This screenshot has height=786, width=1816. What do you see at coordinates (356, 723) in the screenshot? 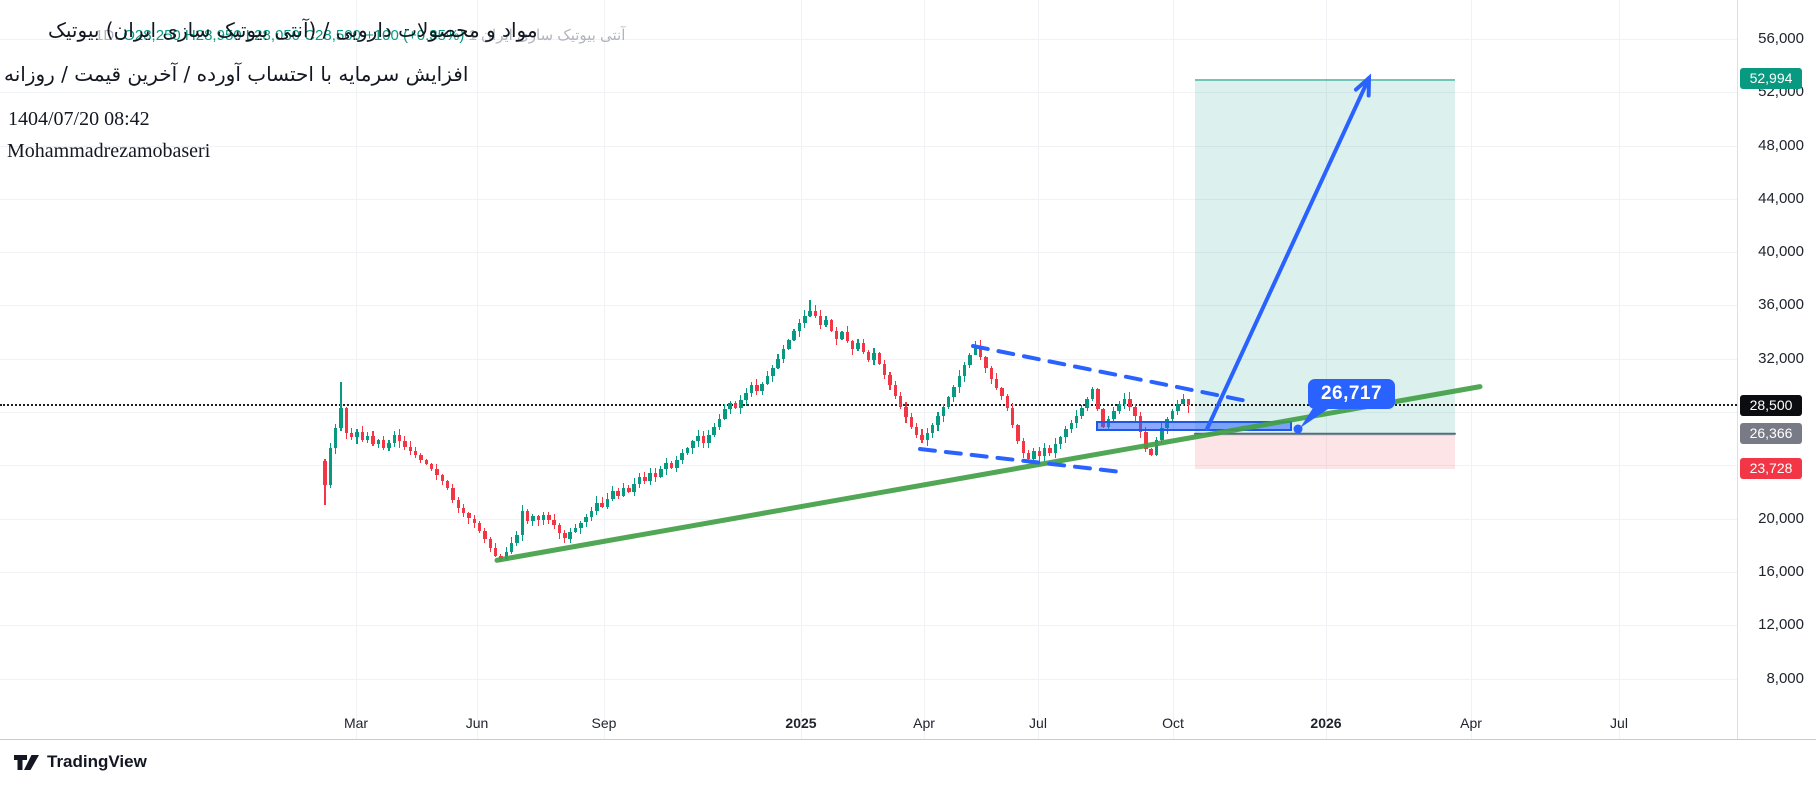
I see `time-tick-label: Mar` at bounding box center [356, 723].